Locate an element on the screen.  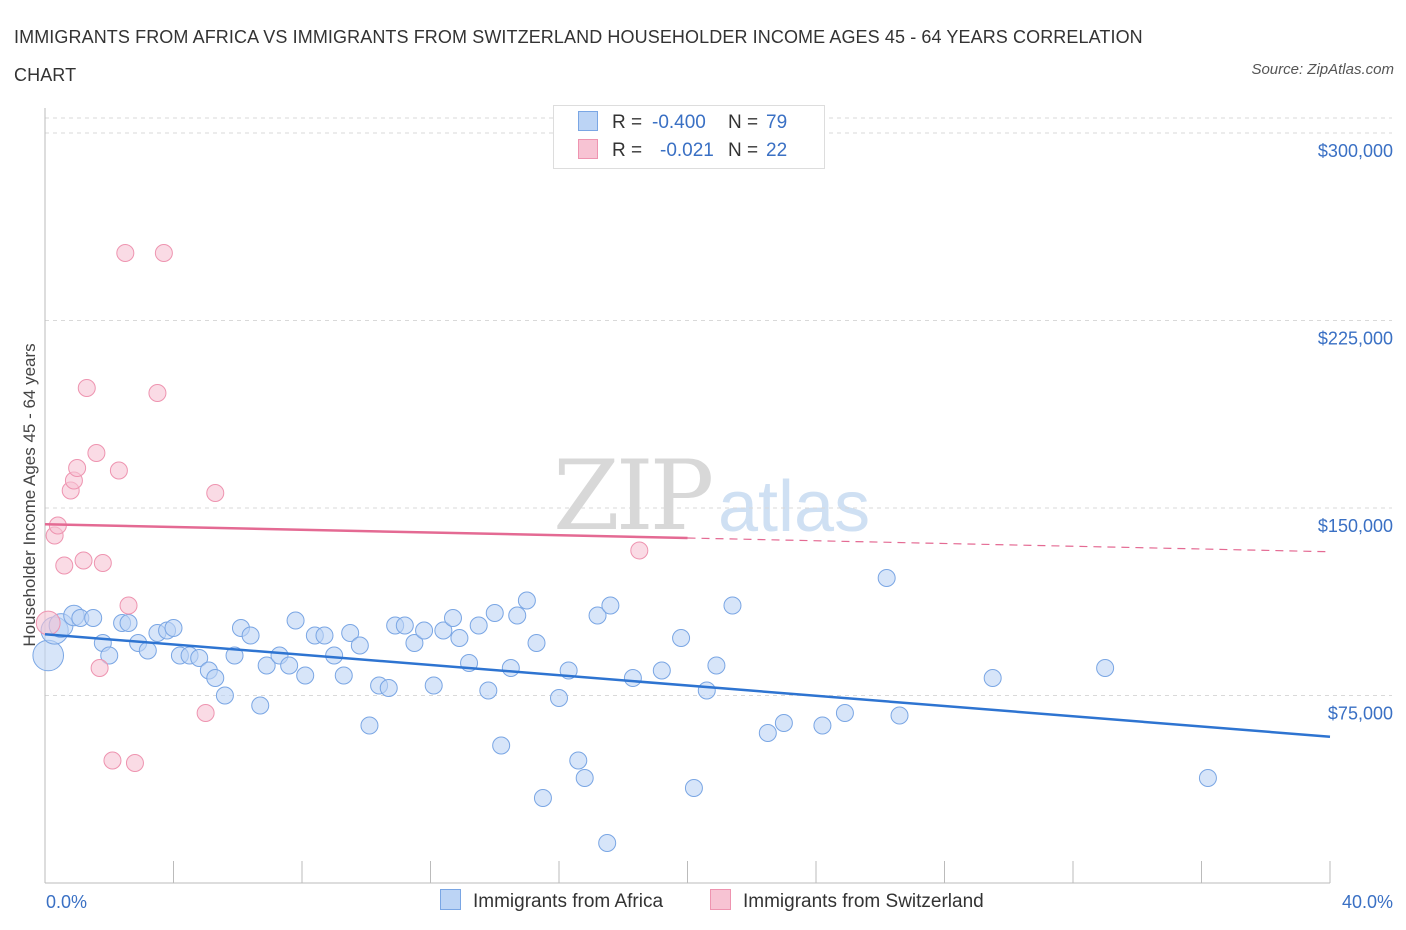
correlation-legend: R = -0.400 N = 79 R = -0.021 N = 22 is located at coordinates (689, 137).